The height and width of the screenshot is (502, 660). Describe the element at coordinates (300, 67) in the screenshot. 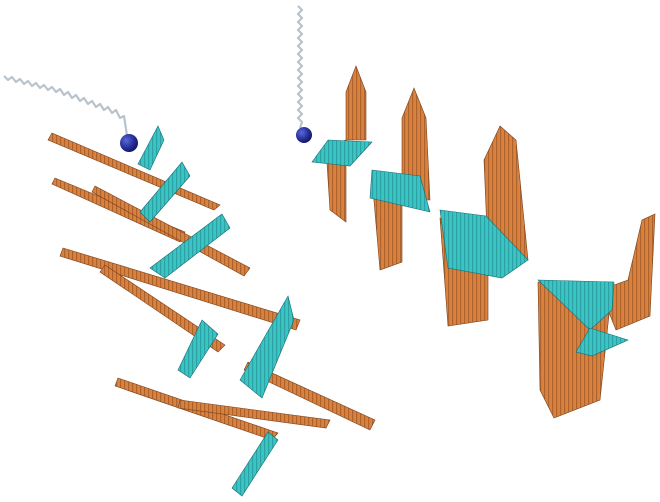

I see `spring-right` at that location.